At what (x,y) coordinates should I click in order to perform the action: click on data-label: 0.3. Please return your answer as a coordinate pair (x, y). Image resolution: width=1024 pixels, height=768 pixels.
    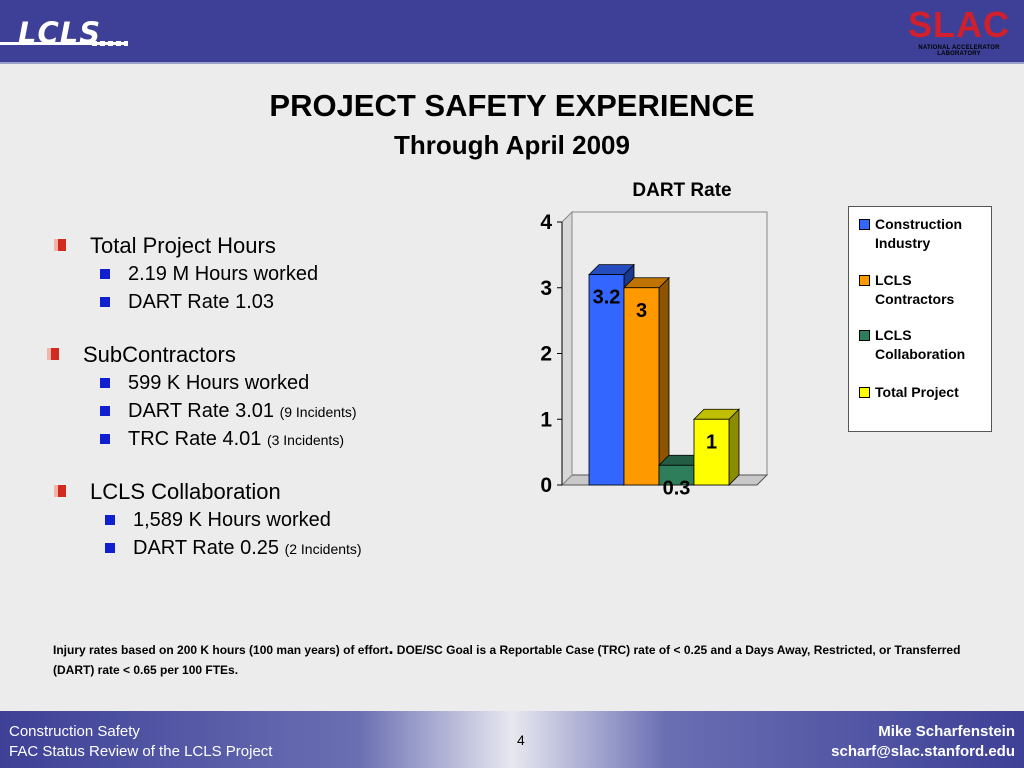
    Looking at the image, I should click on (677, 488).